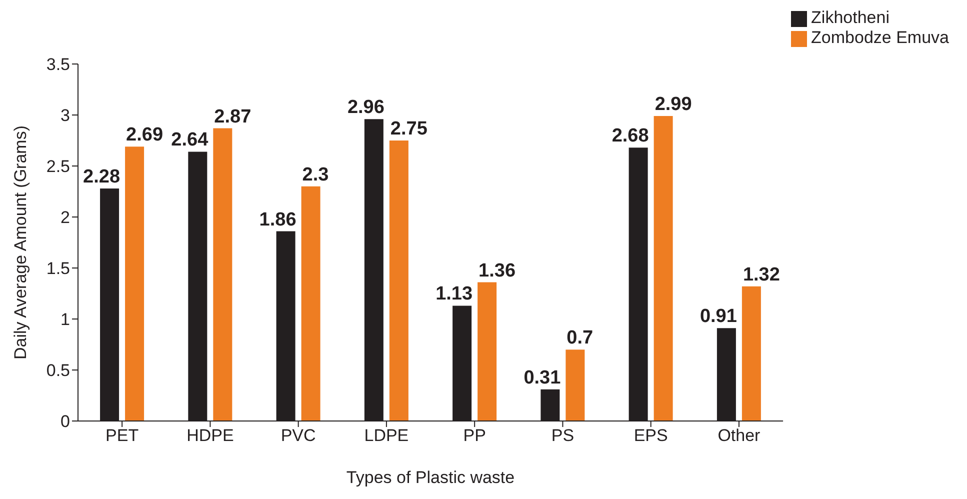 The image size is (967, 499). Describe the element at coordinates (719, 317) in the screenshot. I see `data-label: 0.91` at that location.